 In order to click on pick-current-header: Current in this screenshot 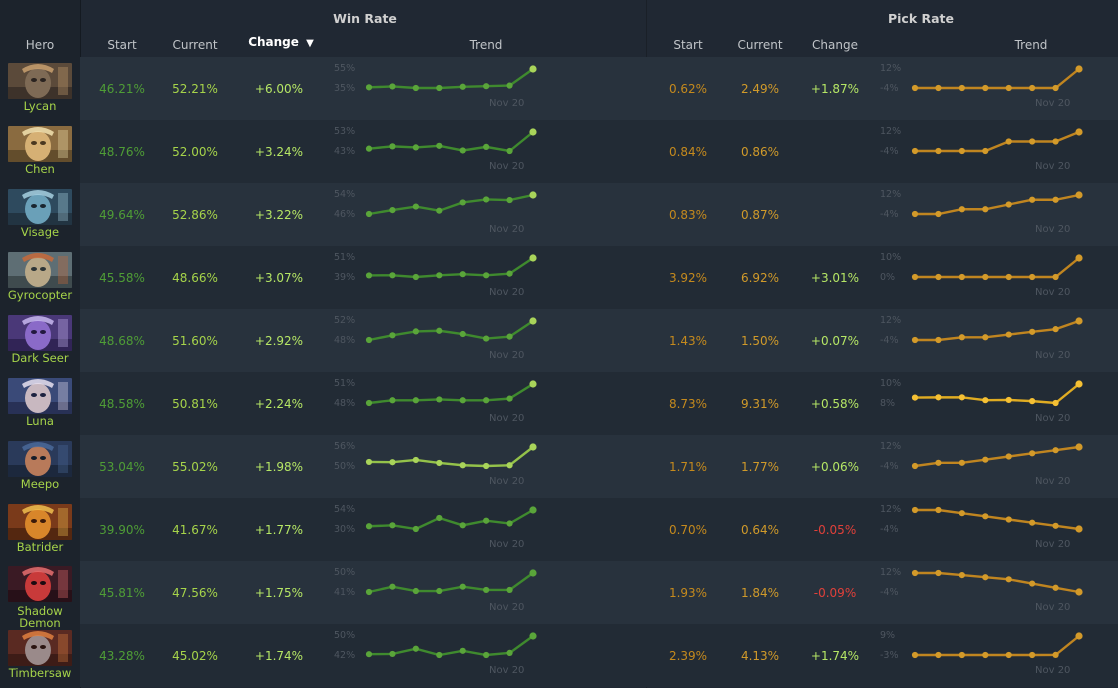, I will do `click(760, 45)`.